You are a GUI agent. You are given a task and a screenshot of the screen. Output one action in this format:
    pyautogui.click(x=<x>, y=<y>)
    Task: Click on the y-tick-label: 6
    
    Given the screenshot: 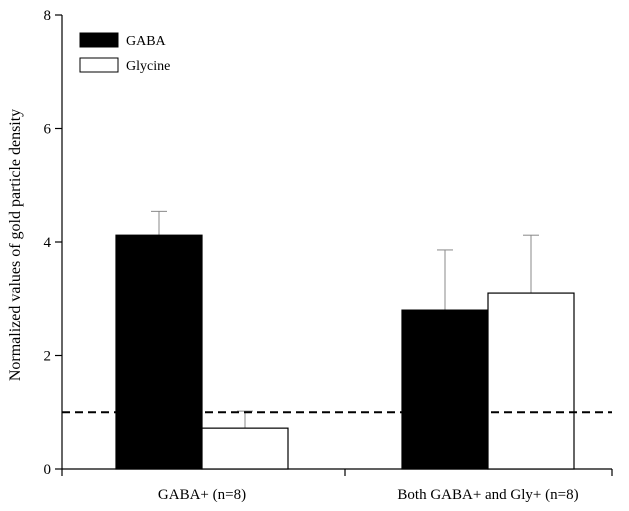 What is the action you would take?
    pyautogui.click(x=48, y=130)
    